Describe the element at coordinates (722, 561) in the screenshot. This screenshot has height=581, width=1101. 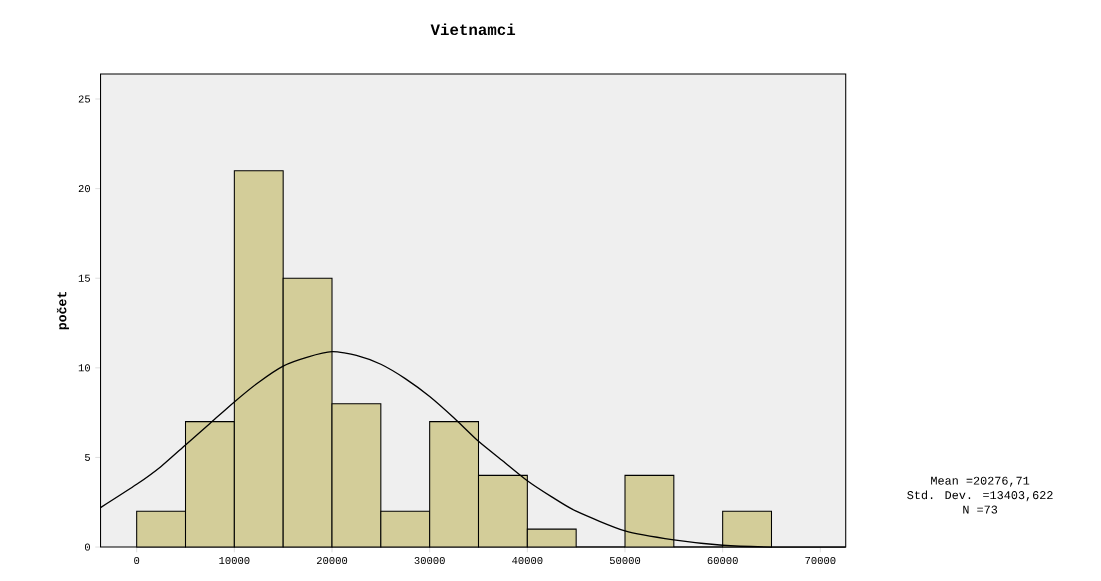
I see `x-tick-label: 60000` at that location.